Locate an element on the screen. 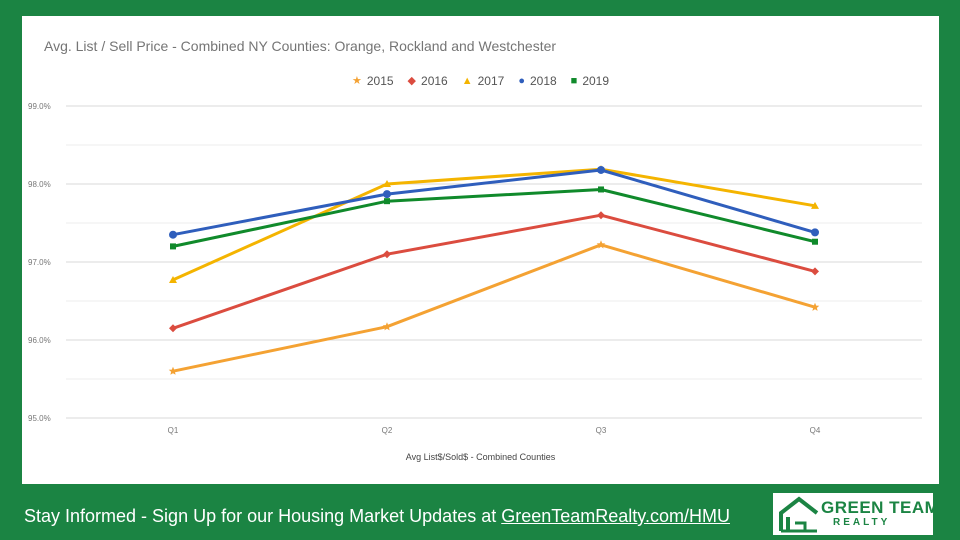 The height and width of the screenshot is (540, 960). logo-text-secondary: REALTY is located at coordinates (862, 522).